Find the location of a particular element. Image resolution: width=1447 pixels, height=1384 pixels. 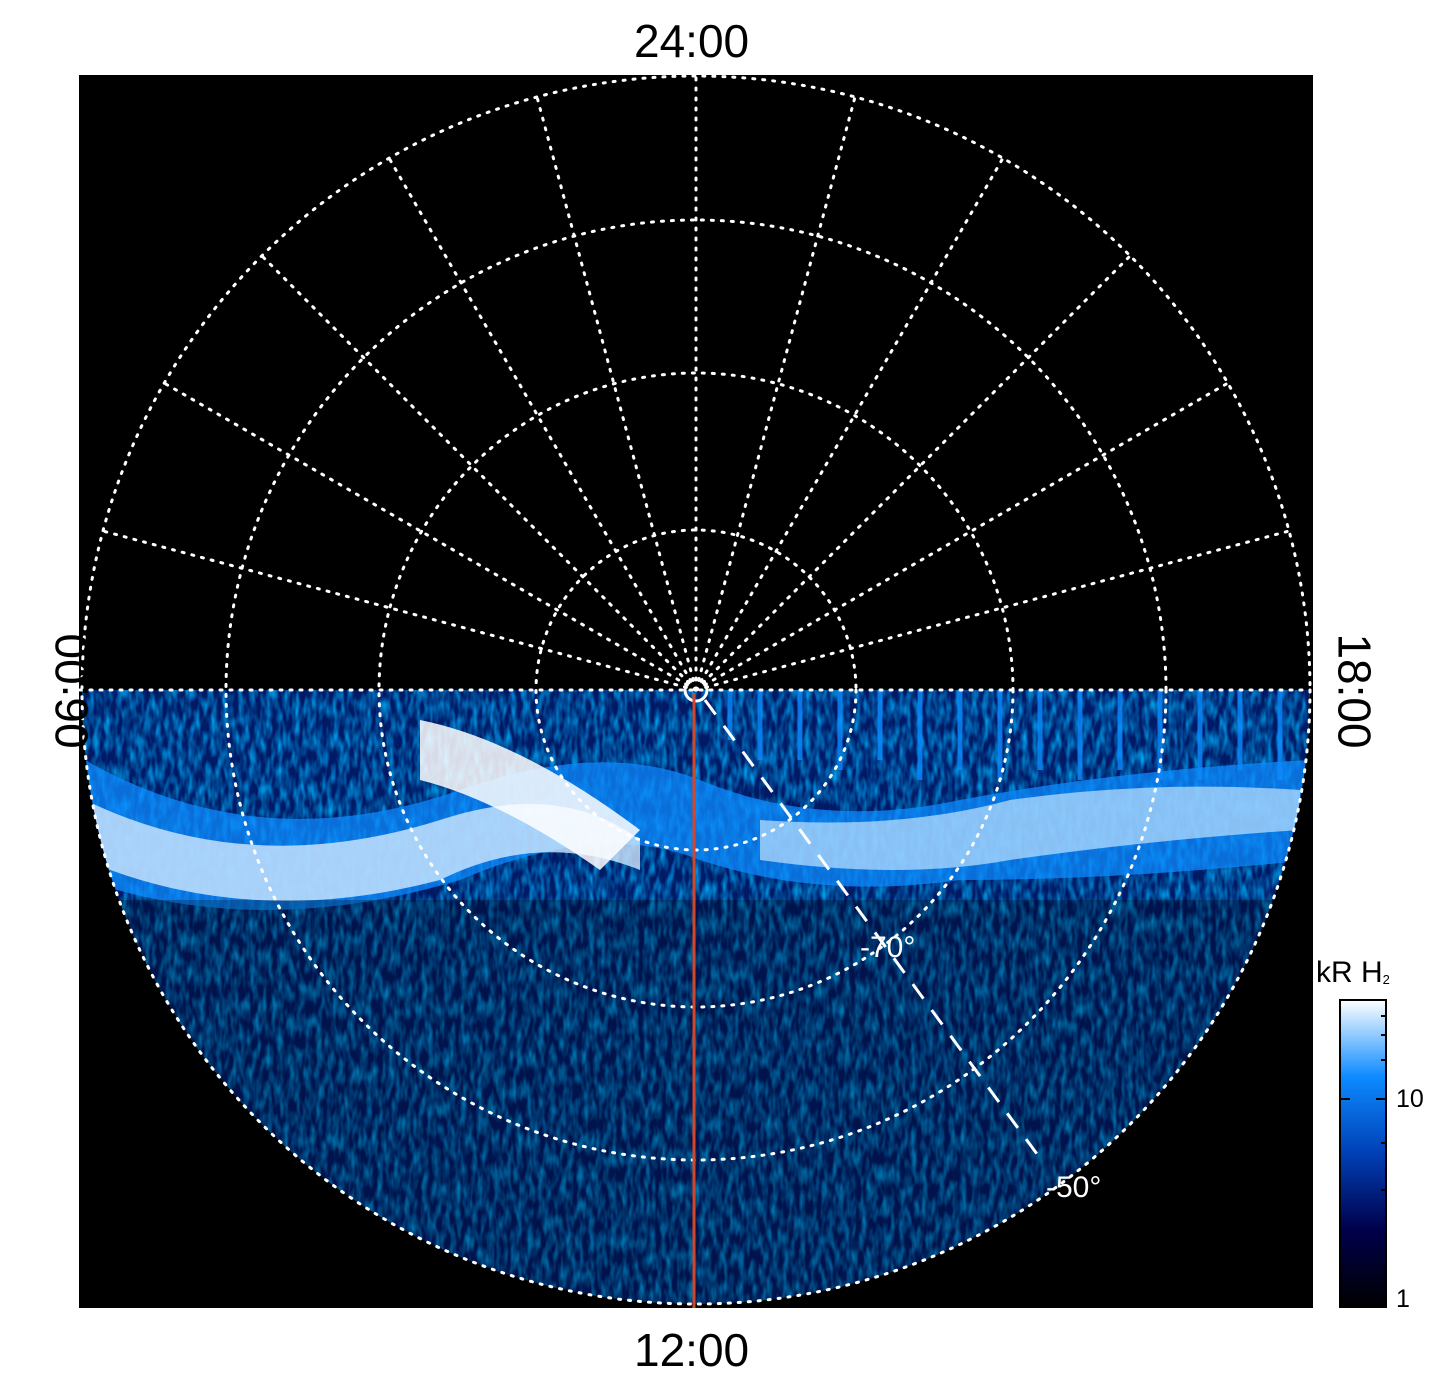

colorbar-title-subscript: 2 is located at coordinates (1386, 979).